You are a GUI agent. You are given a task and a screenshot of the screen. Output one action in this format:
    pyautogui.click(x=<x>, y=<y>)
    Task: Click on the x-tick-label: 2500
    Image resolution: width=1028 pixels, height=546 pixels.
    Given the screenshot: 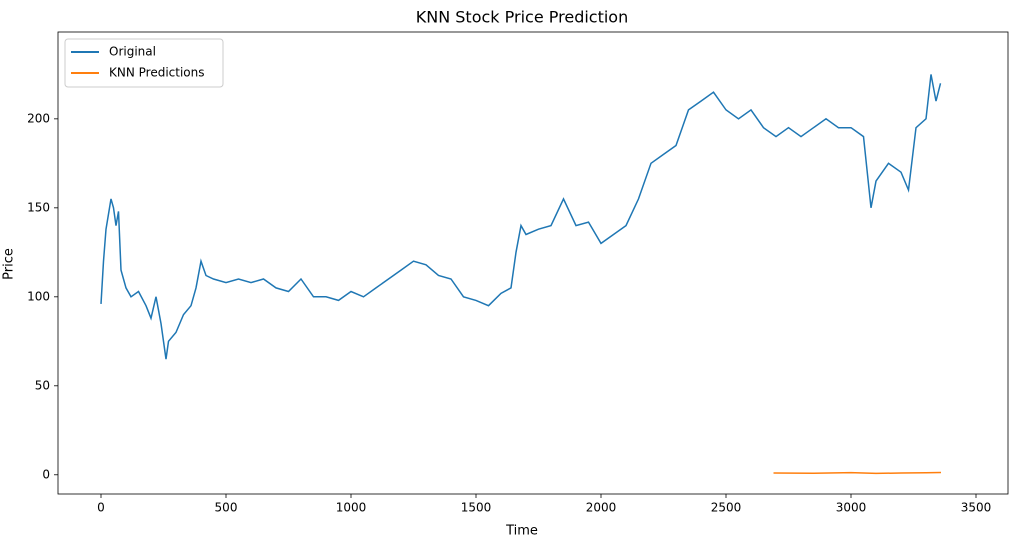 What is the action you would take?
    pyautogui.click(x=726, y=508)
    